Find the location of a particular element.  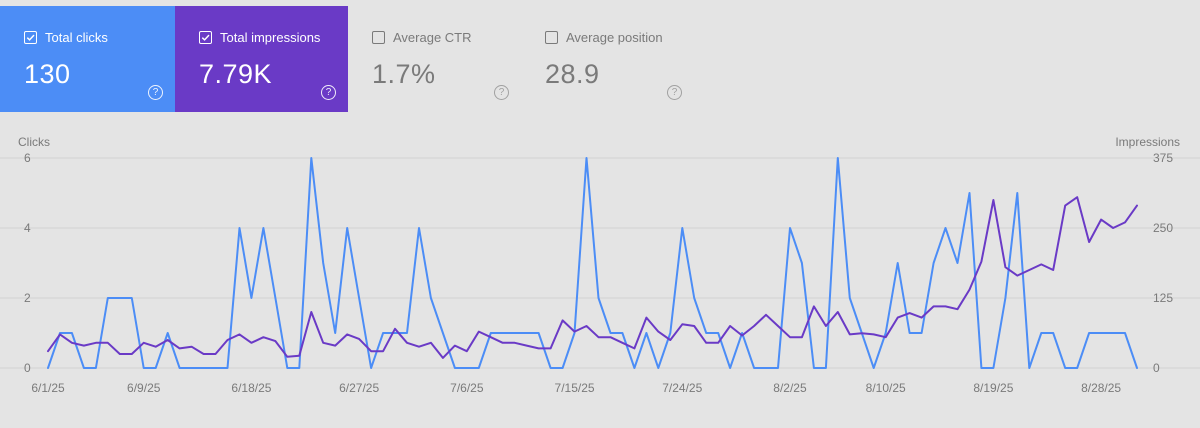

right-tick-label: 125 is located at coordinates (1163, 298).